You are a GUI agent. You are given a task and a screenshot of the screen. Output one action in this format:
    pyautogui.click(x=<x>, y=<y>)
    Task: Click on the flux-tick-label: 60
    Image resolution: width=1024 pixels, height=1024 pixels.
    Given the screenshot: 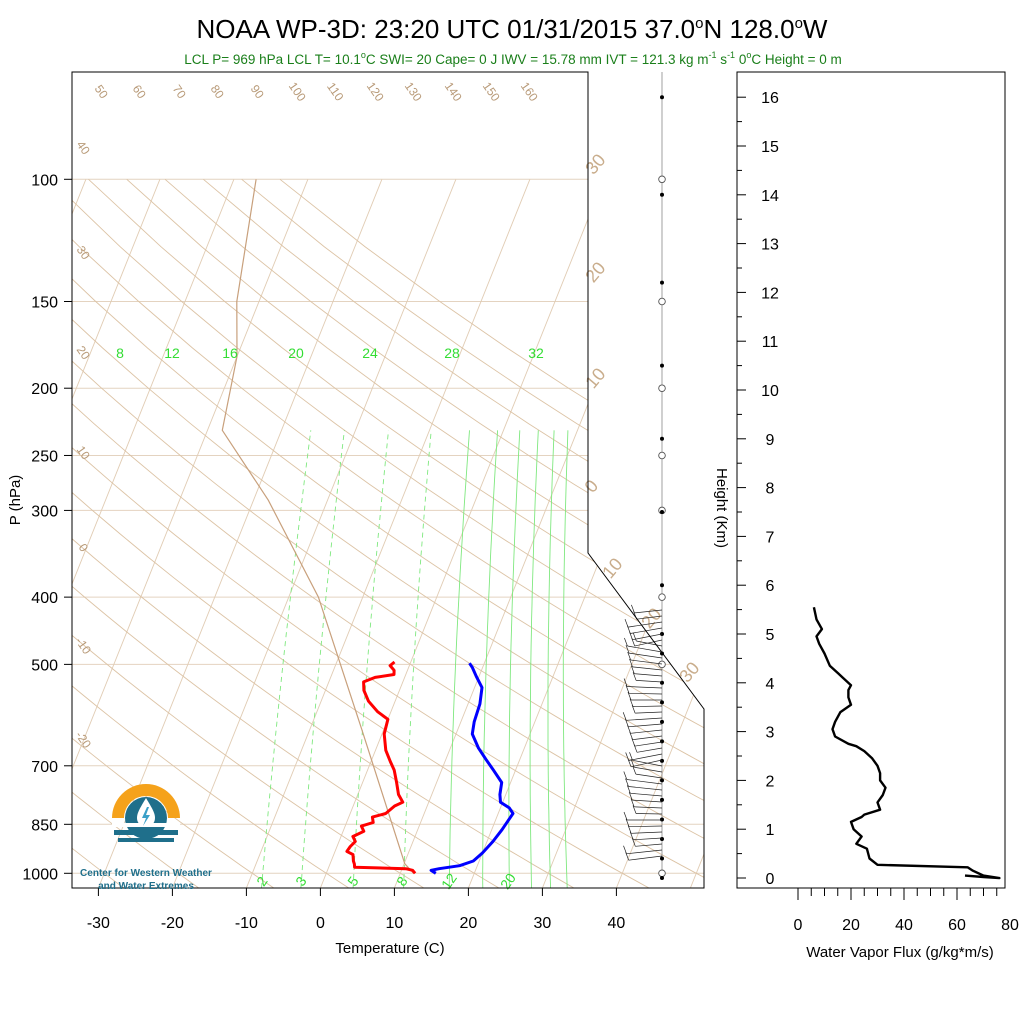 What is the action you would take?
    pyautogui.click(x=957, y=925)
    